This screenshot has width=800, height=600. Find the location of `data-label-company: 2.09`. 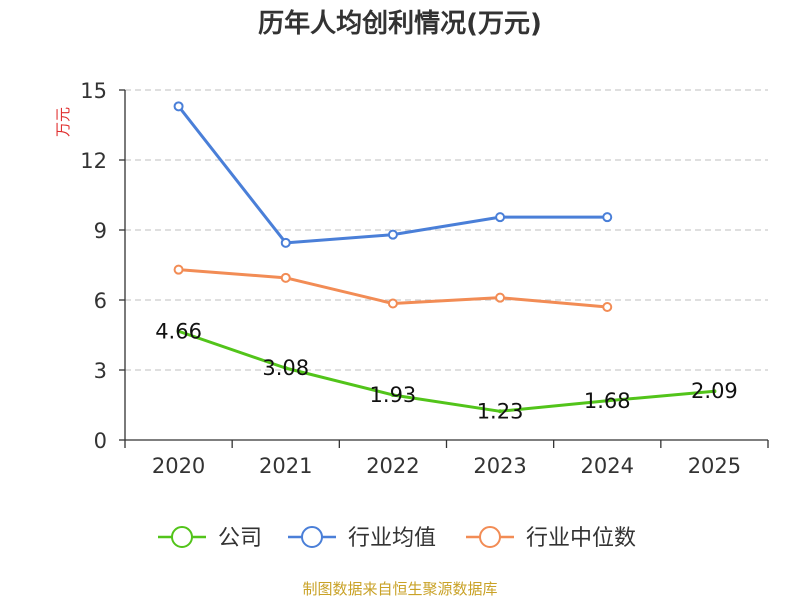

data-label-company: 2.09 is located at coordinates (714, 391).